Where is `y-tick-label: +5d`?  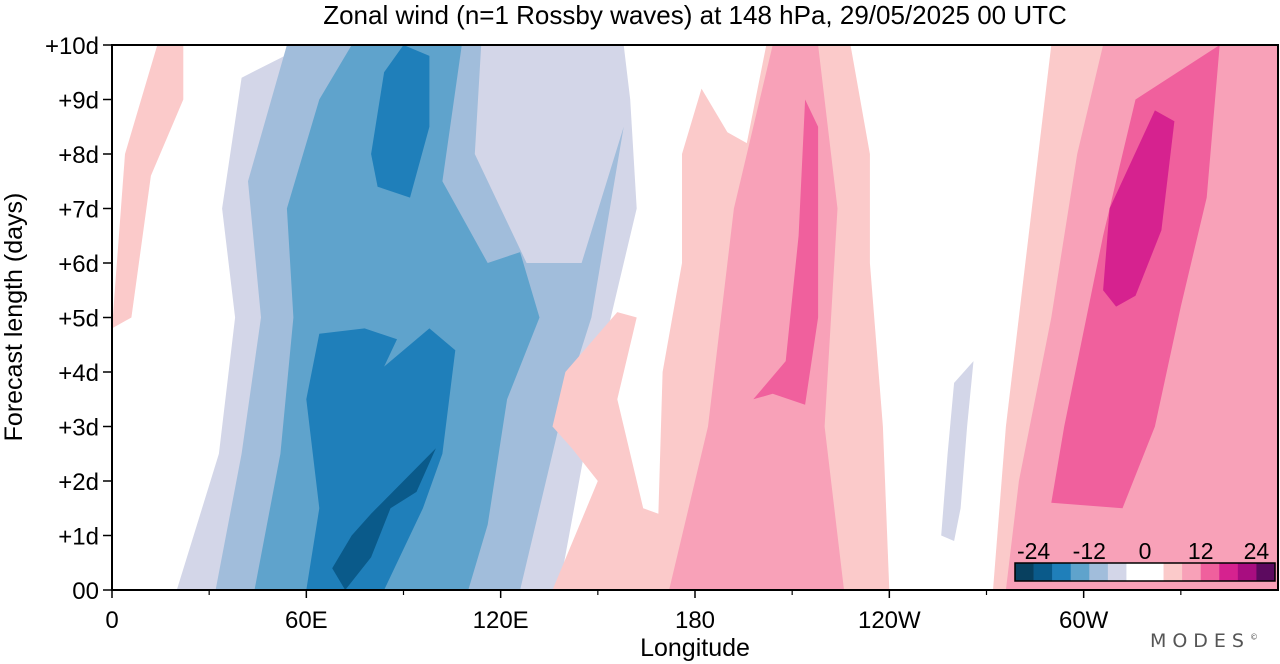
y-tick-label: +5d is located at coordinates (78, 319).